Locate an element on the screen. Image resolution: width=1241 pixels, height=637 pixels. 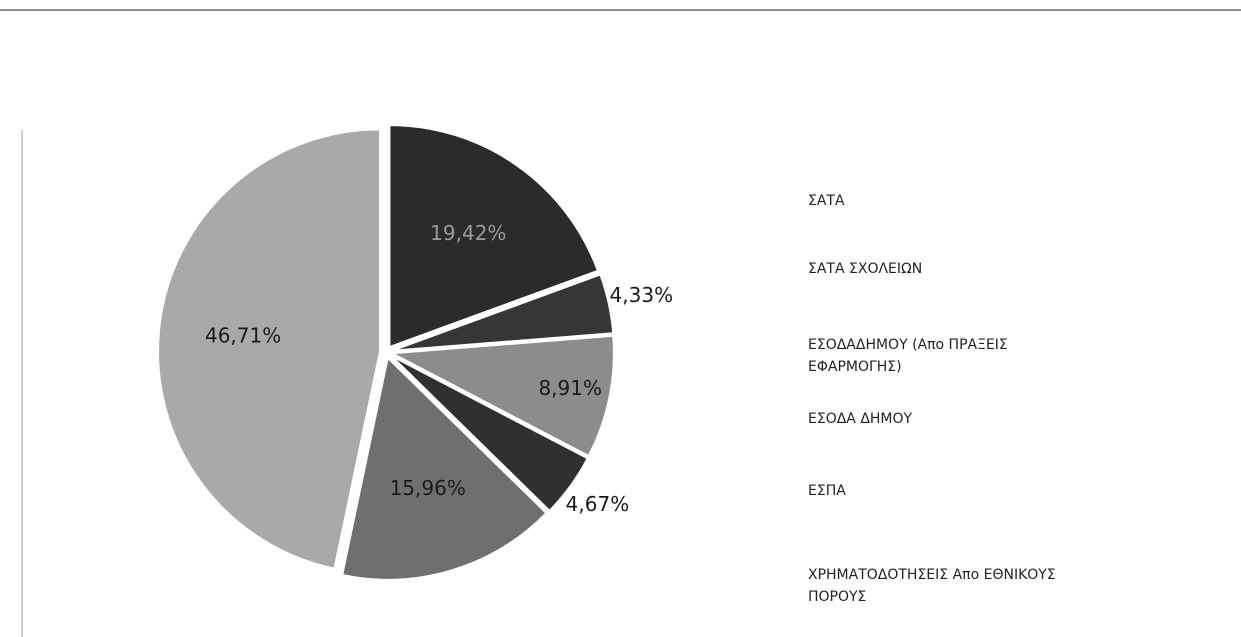
data-label: 46,71% is located at coordinates (243, 336).